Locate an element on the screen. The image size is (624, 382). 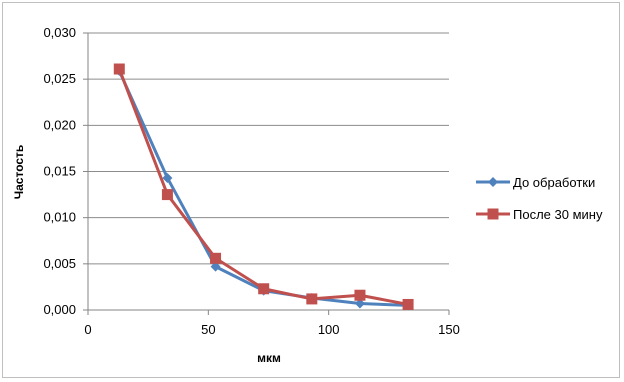
y-tick-label: 0,020 is located at coordinates (59, 124).